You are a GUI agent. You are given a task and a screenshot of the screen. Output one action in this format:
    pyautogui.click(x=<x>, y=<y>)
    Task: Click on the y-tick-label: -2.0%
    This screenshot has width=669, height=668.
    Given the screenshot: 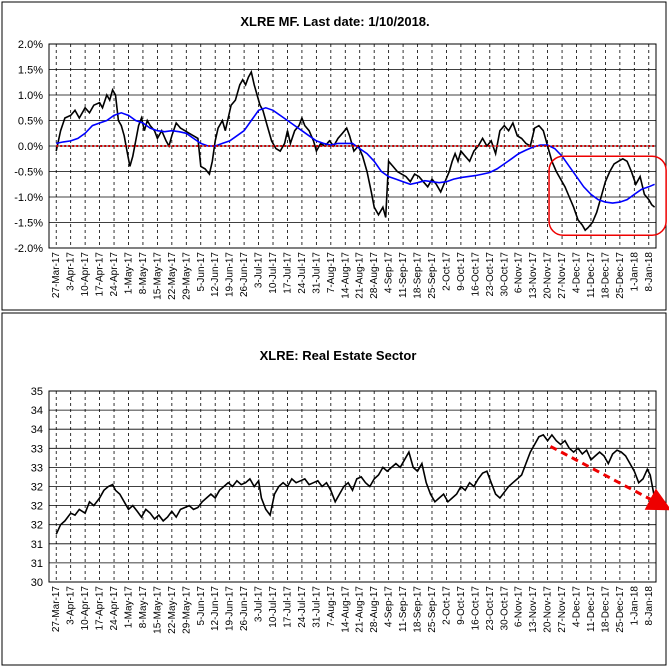 What is the action you would take?
    pyautogui.click(x=28, y=249)
    